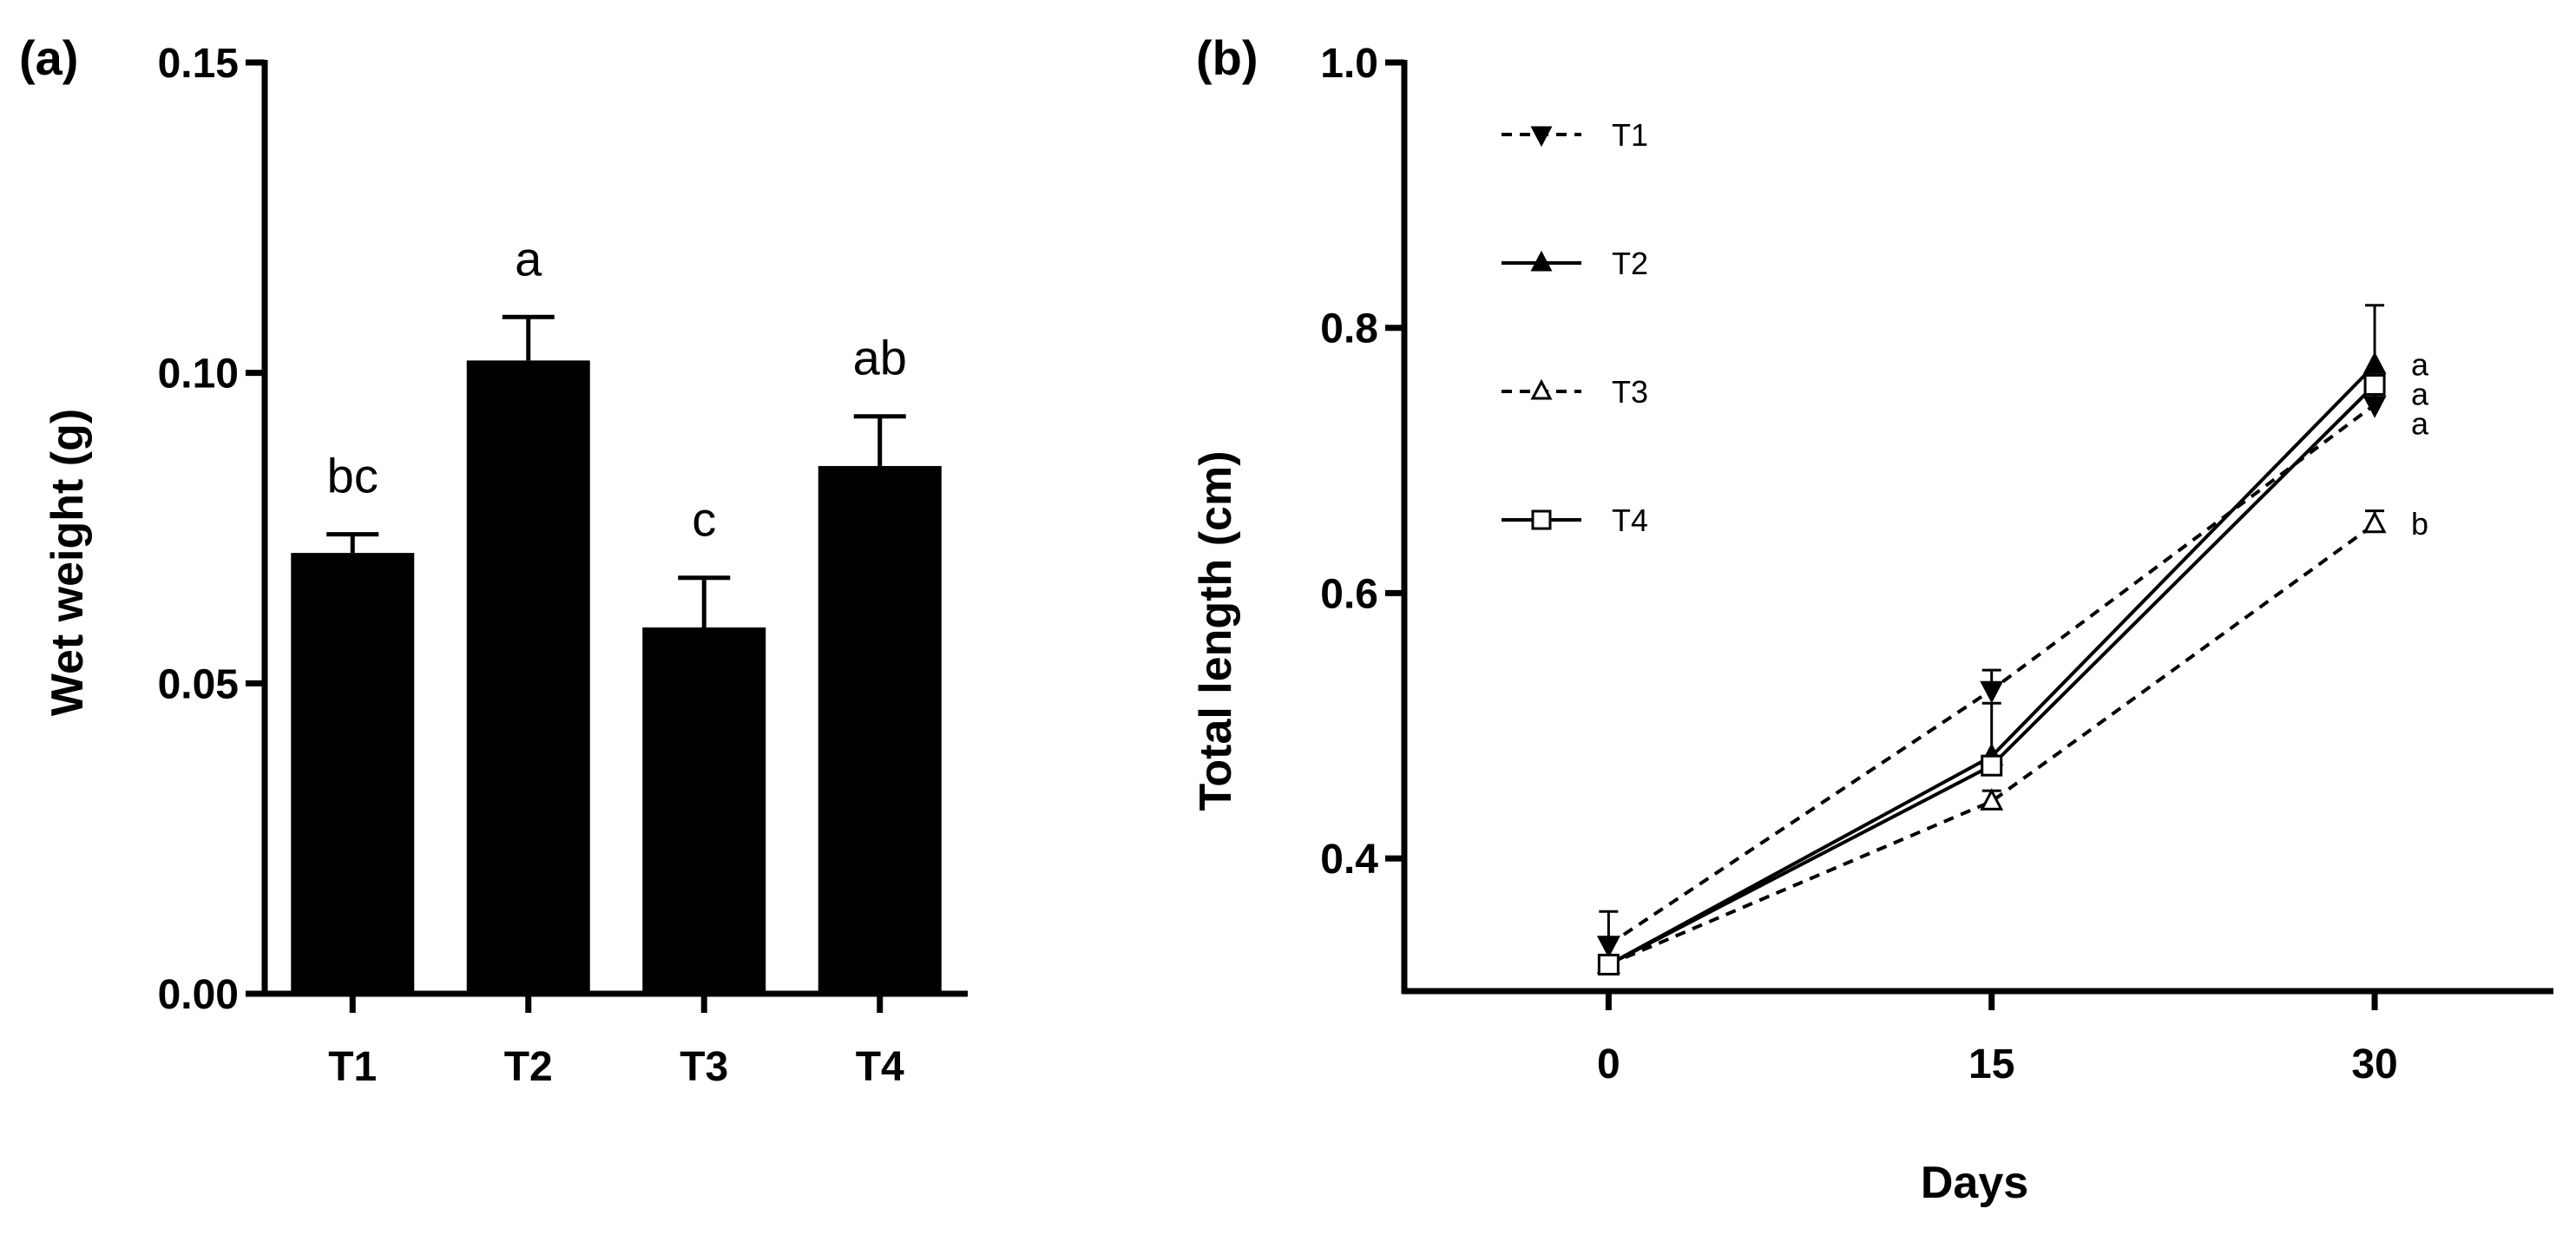 The width and height of the screenshot is (2576, 1235). What do you see at coordinates (2419, 524) in the screenshot?
I see `b-significance-letter: b` at bounding box center [2419, 524].